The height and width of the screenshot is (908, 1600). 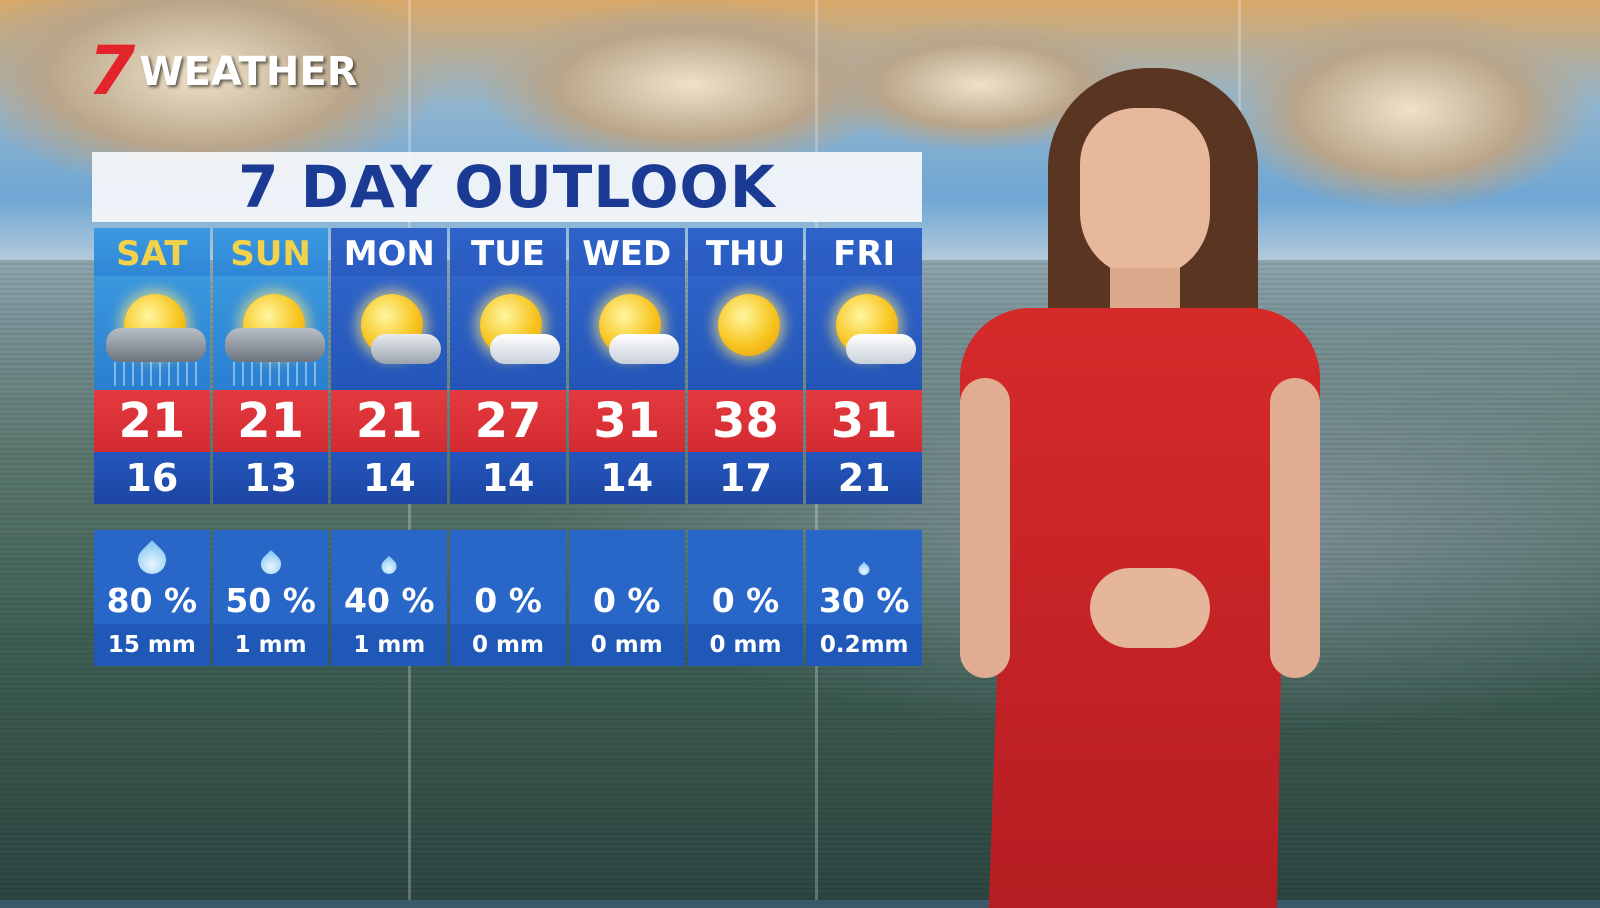 What do you see at coordinates (152, 601) in the screenshot?
I see `rain-chance: 80 %` at bounding box center [152, 601].